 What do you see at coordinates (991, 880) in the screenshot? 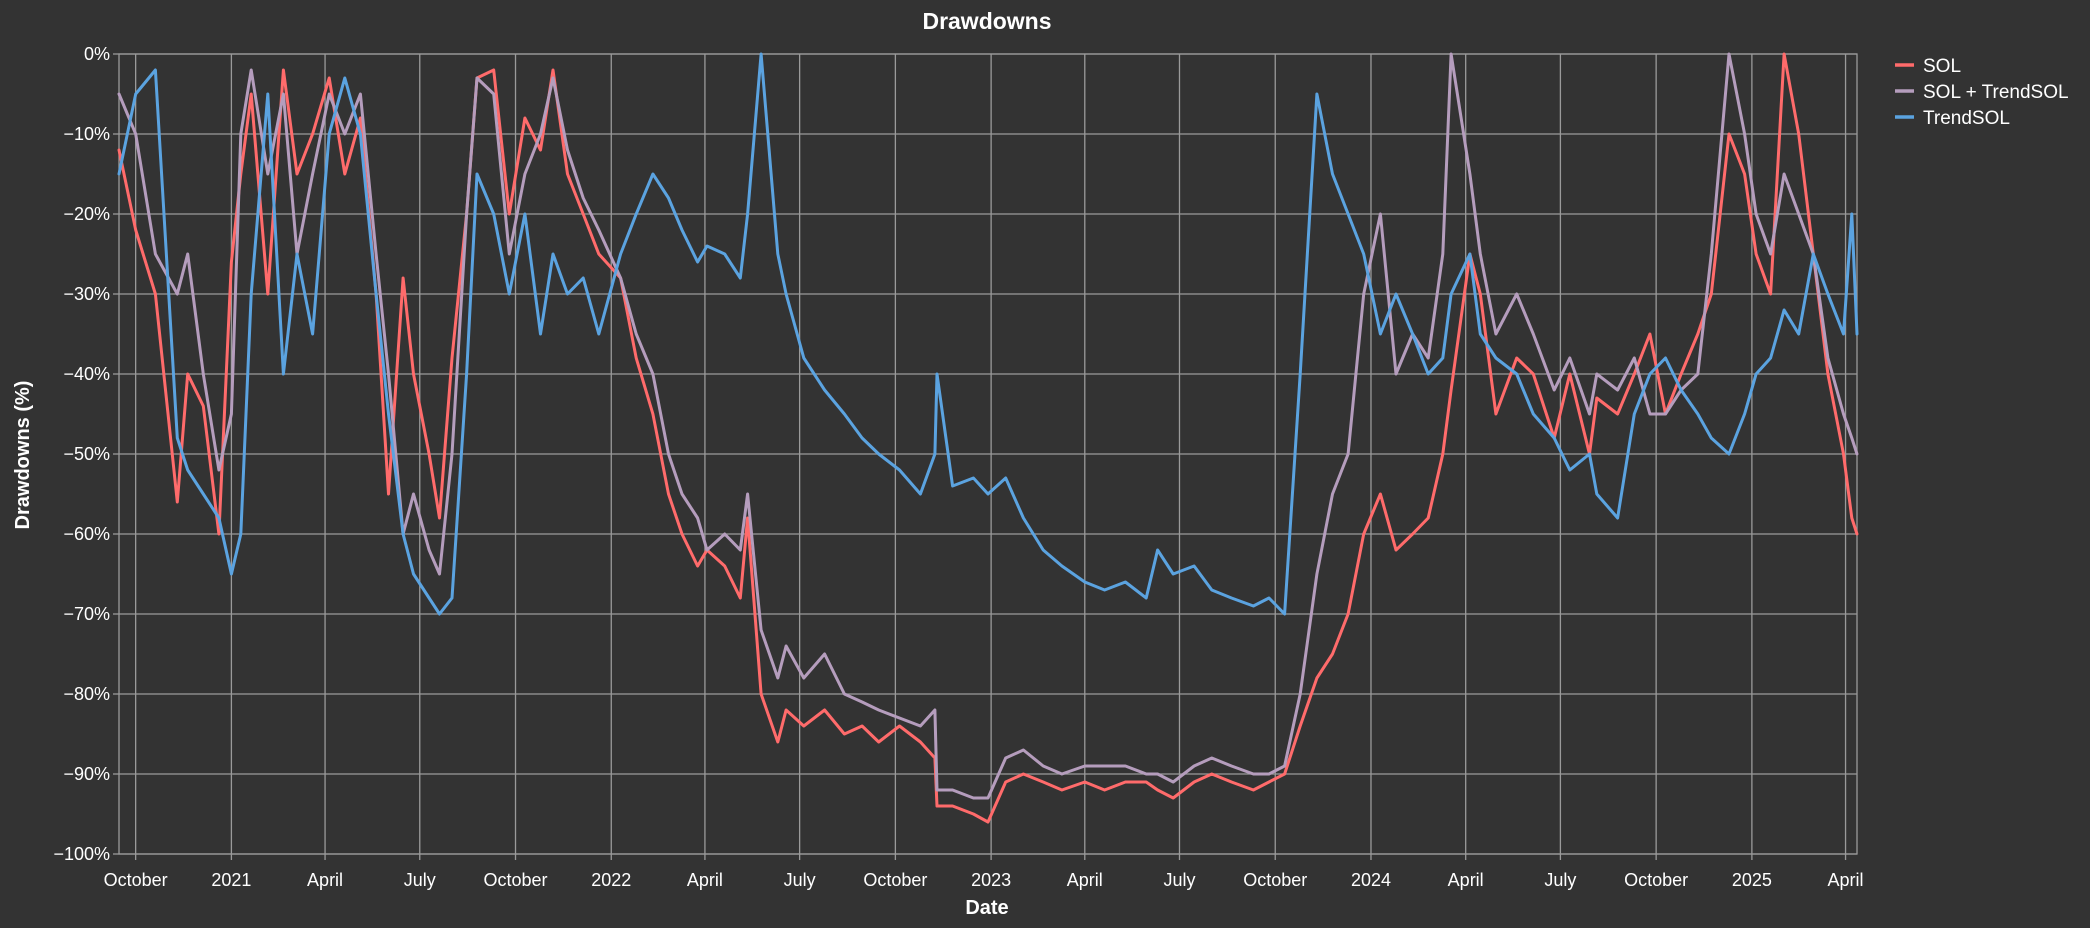
I see `x-tick-label: 2023` at bounding box center [991, 880].